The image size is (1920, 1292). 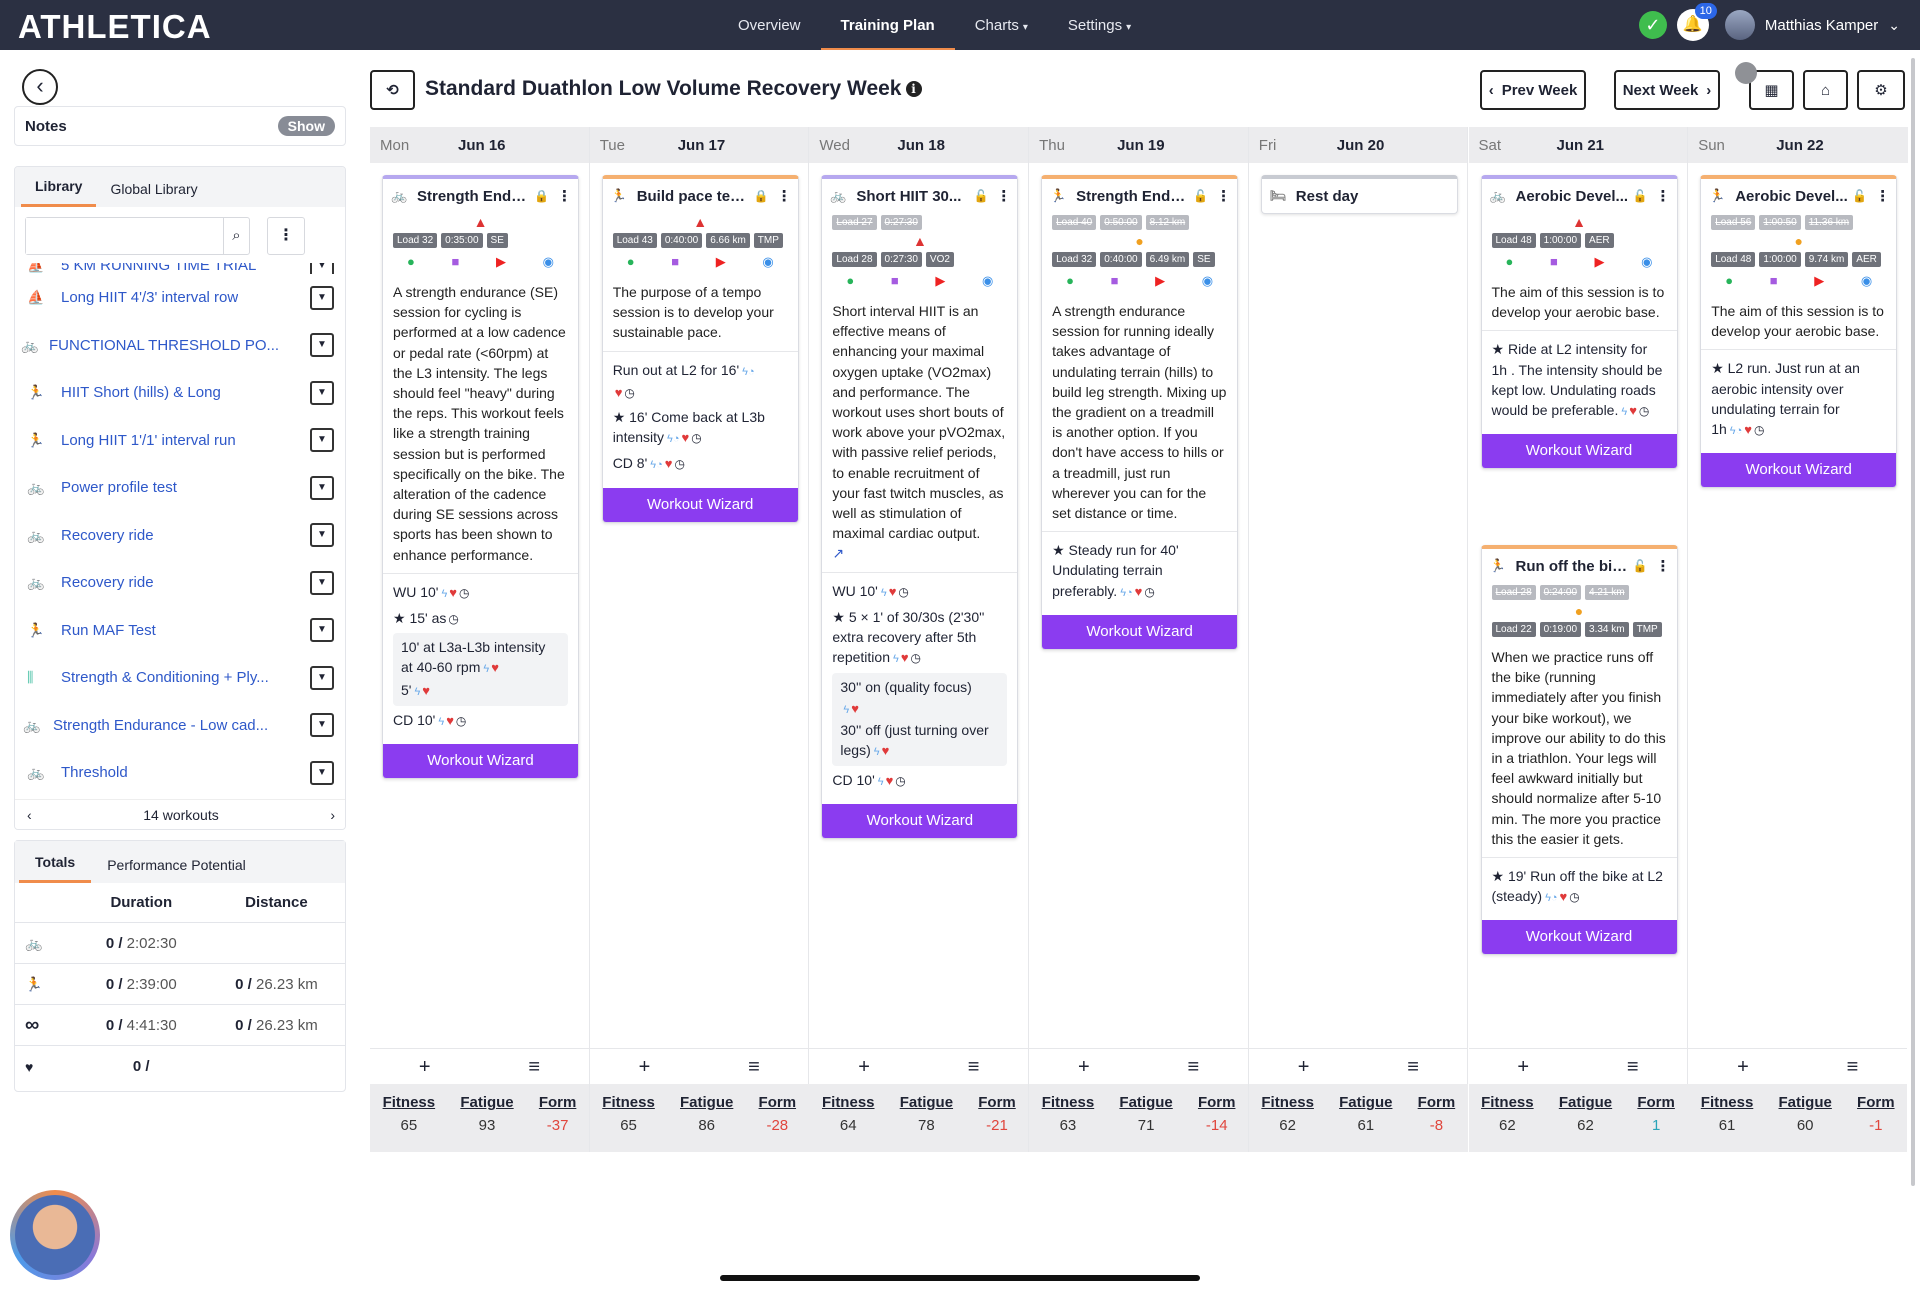 I want to click on sync-check-icon: ✓, so click(x=1652, y=25).